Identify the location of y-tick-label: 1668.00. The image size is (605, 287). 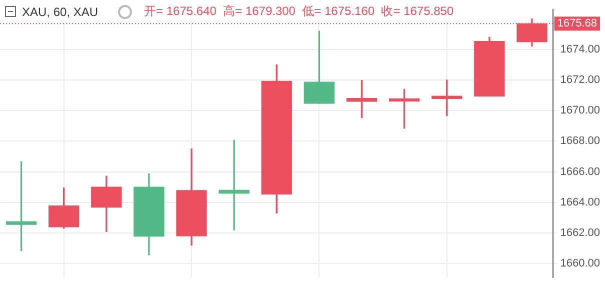
(580, 141).